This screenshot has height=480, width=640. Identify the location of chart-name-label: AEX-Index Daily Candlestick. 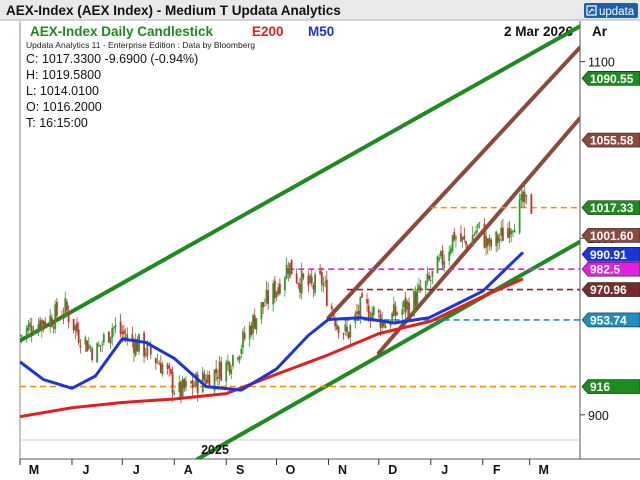
(122, 31).